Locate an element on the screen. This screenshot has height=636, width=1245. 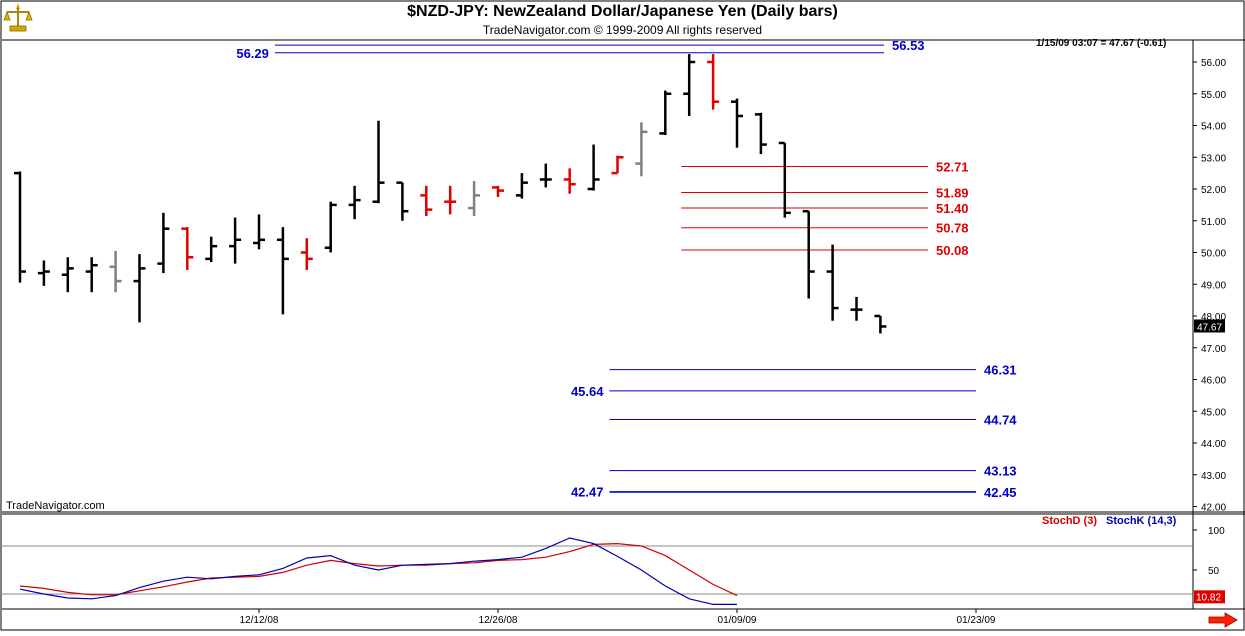
y-tick-label: 48.00 is located at coordinates (1213, 317).